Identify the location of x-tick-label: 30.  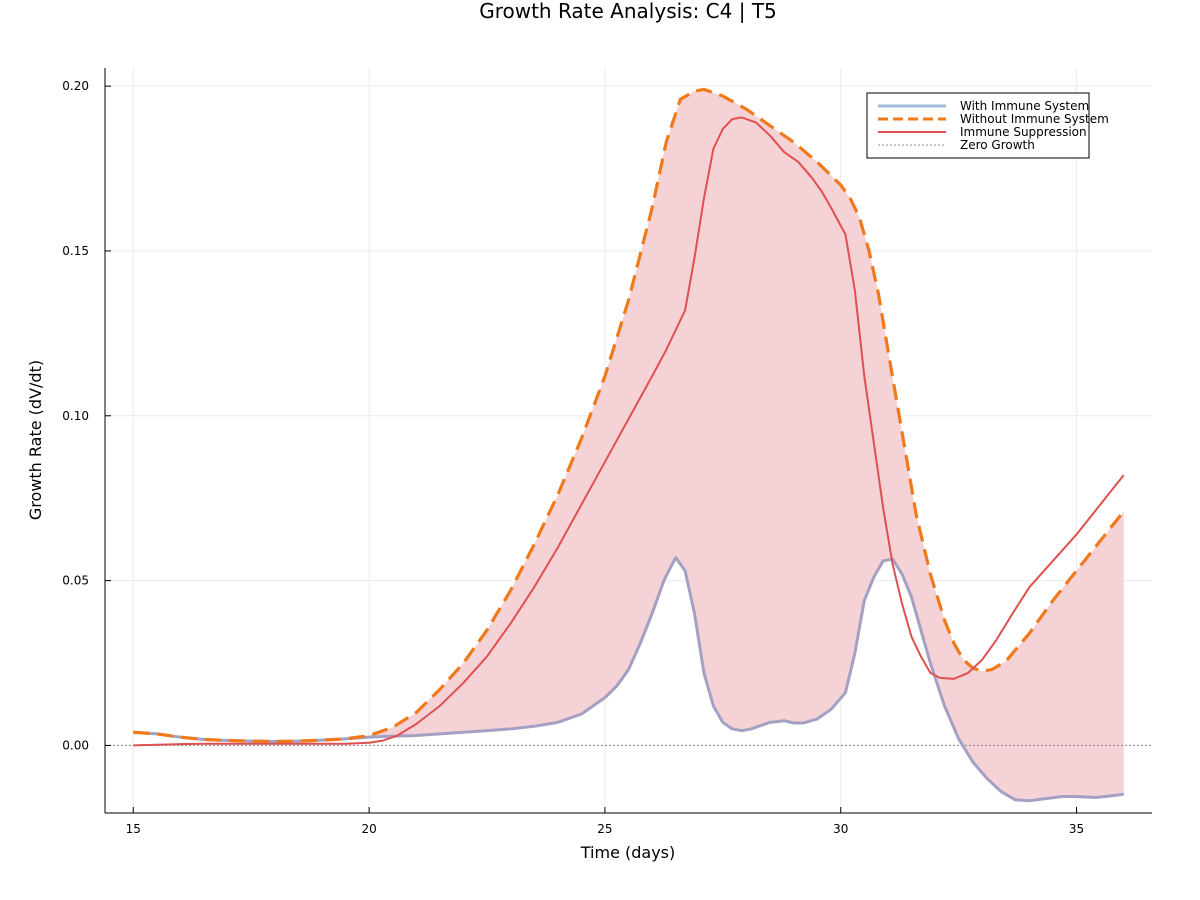
(840, 829).